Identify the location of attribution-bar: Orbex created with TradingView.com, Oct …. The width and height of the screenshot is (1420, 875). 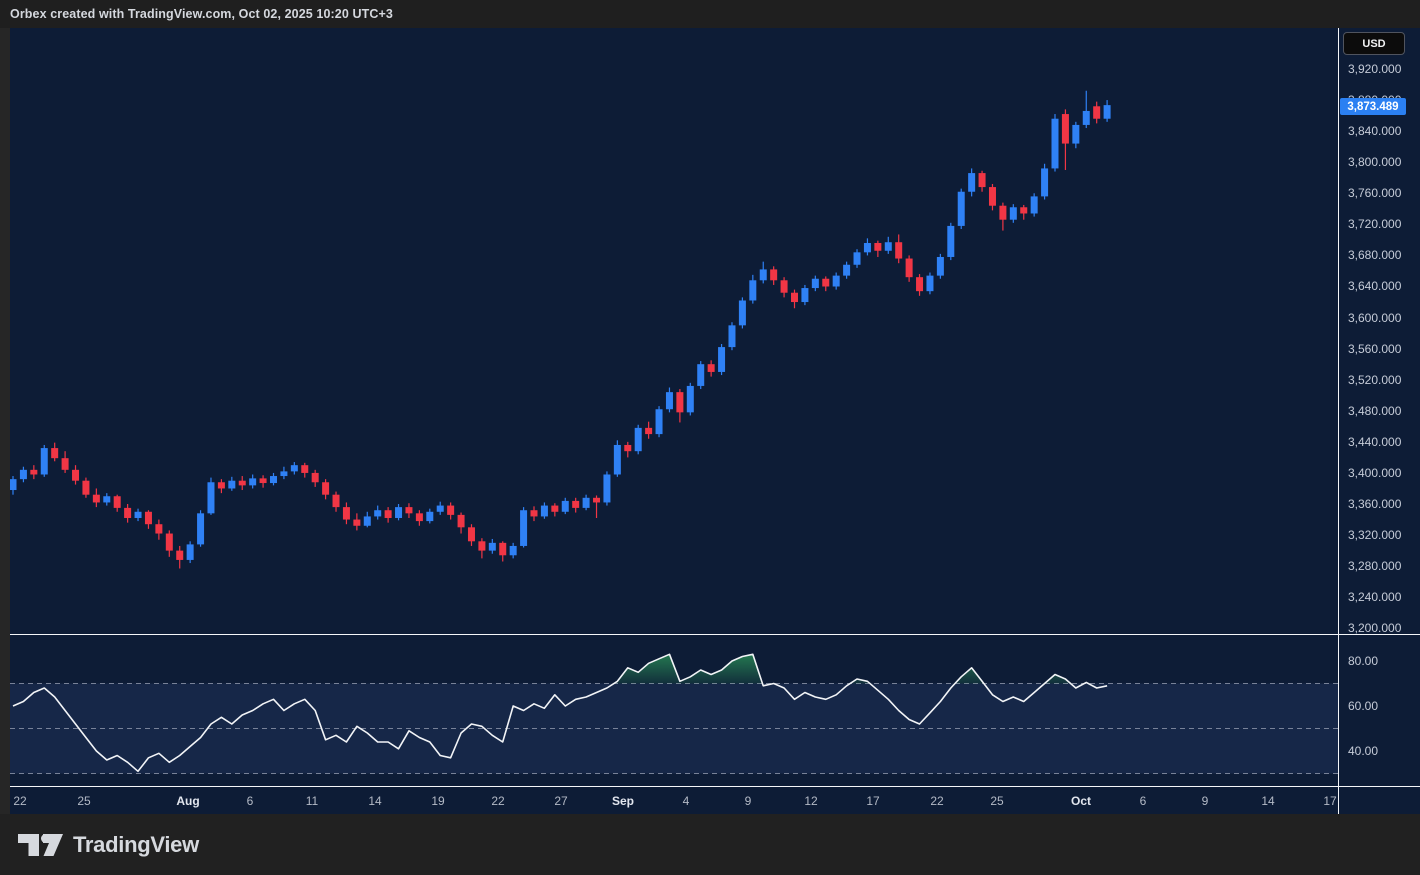
(710, 14).